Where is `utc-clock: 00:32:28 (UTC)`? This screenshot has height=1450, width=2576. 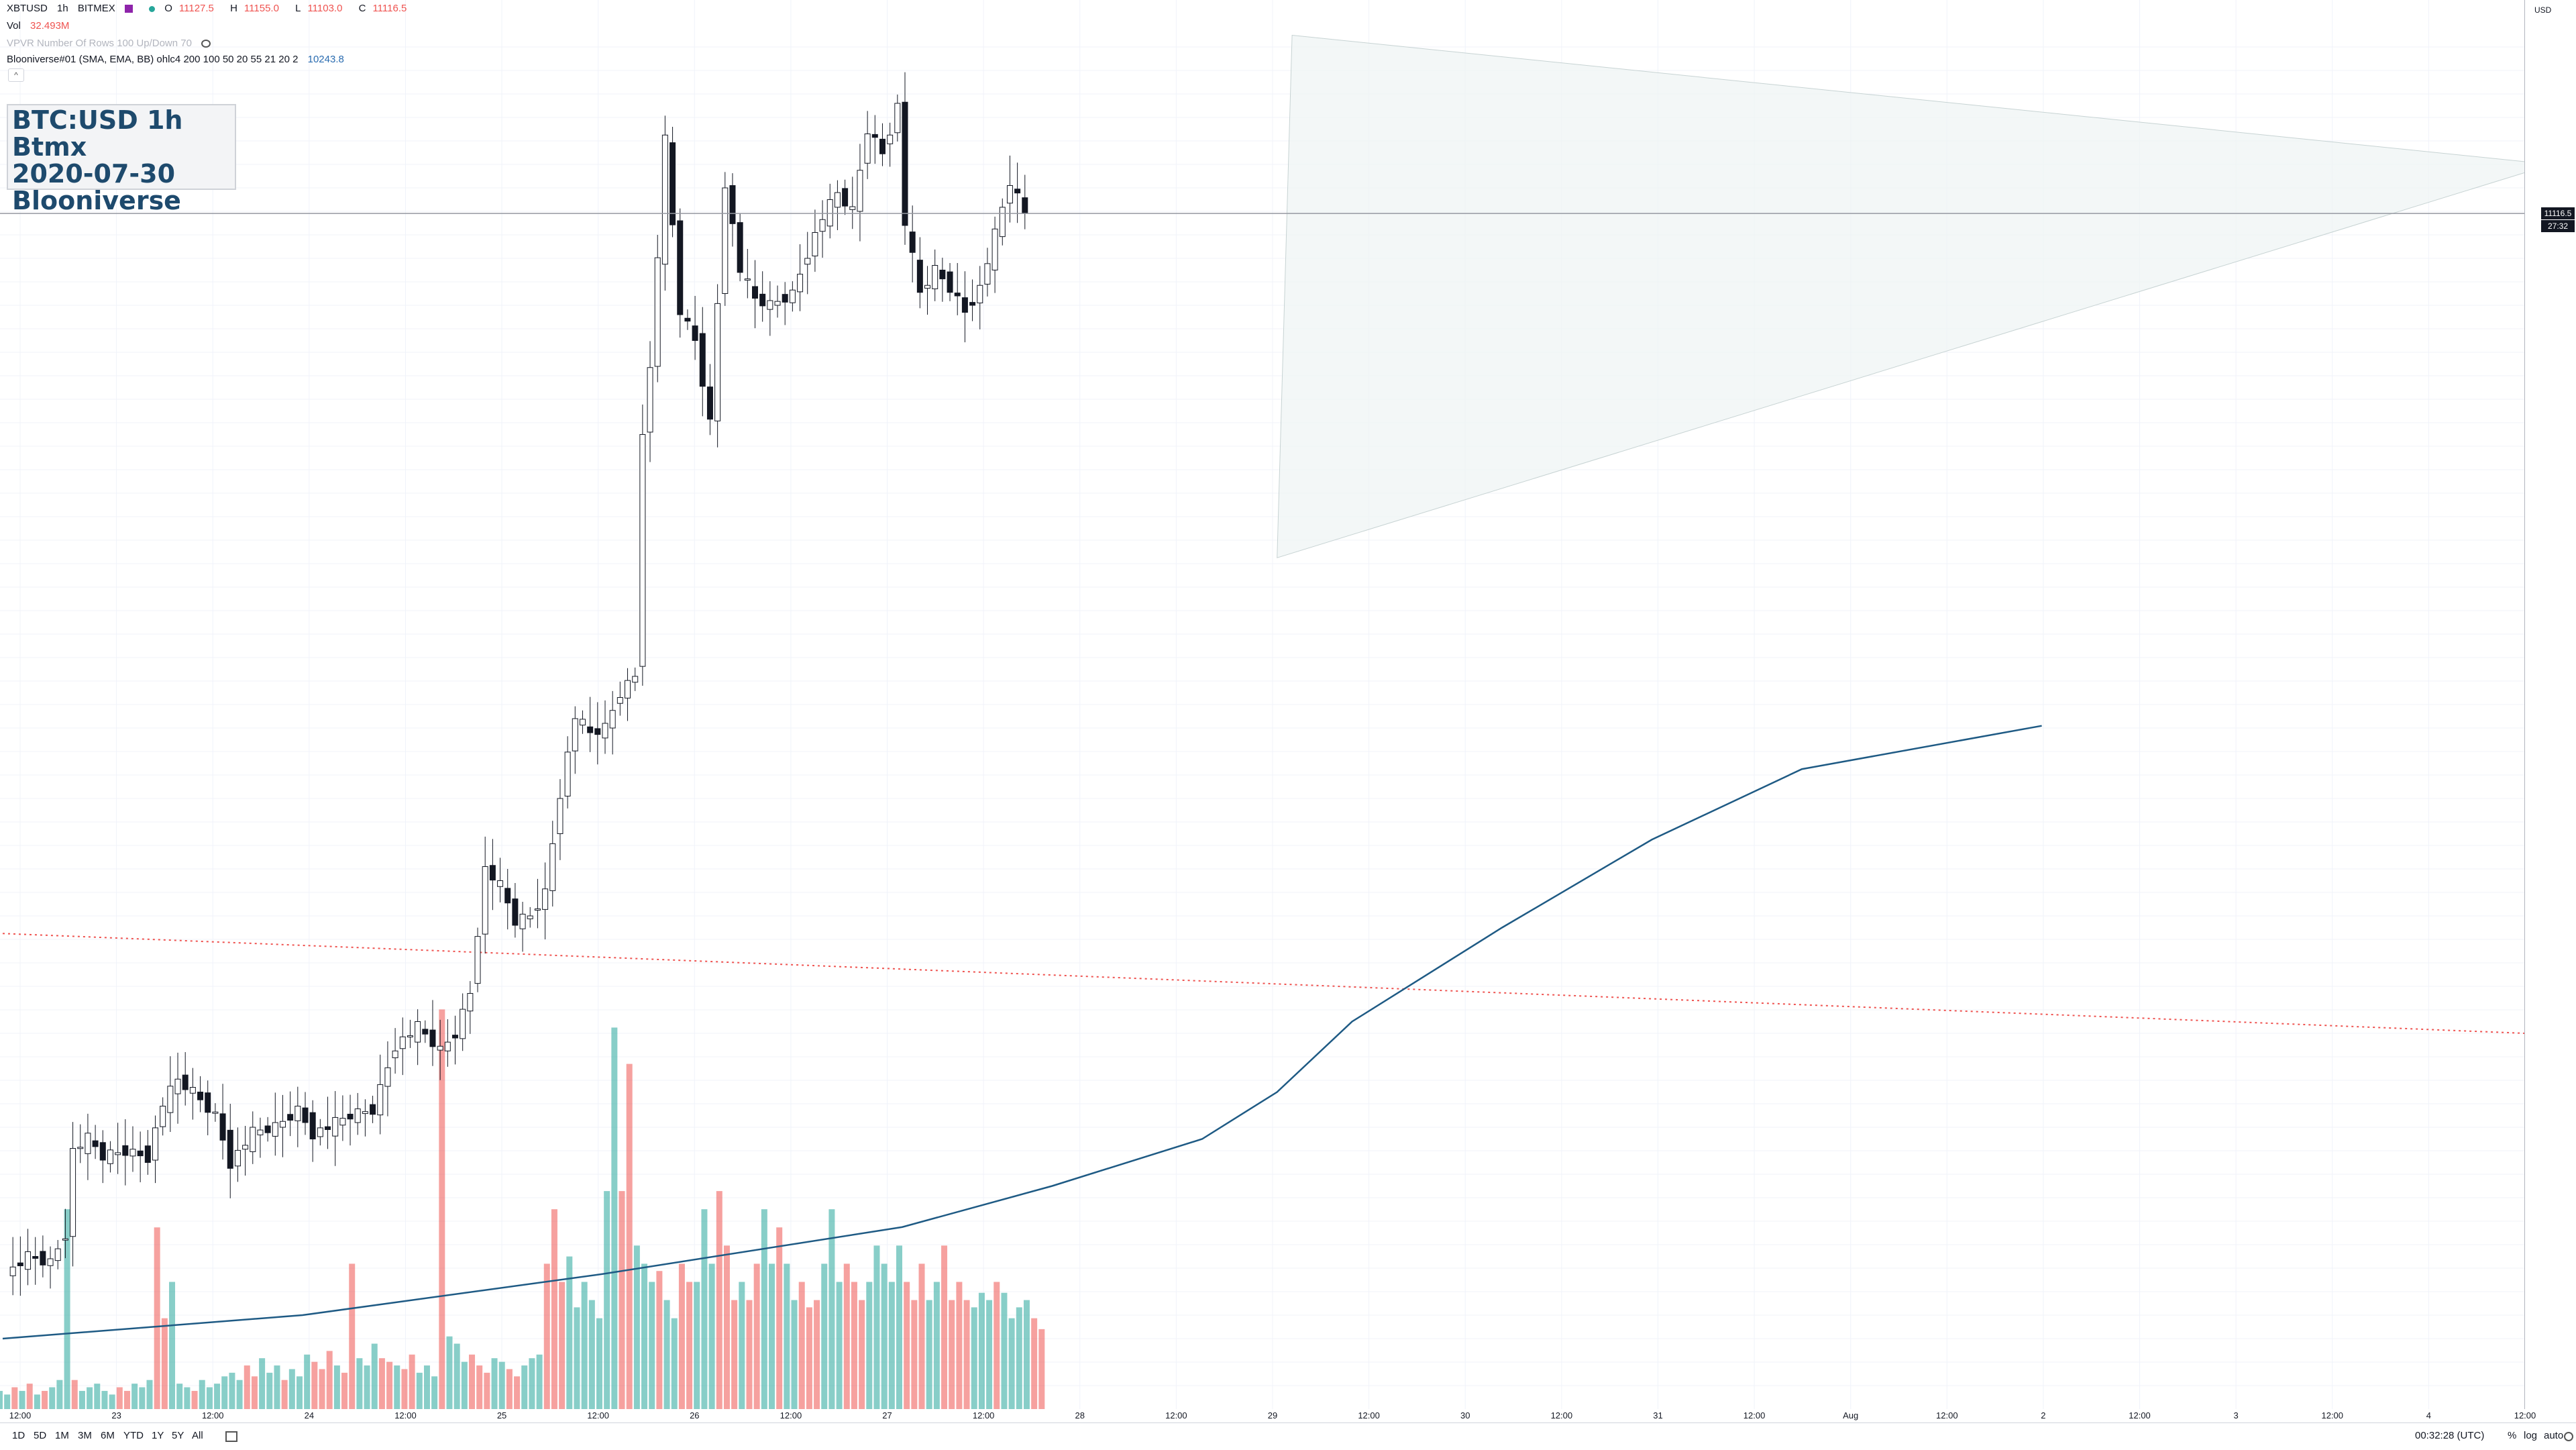 utc-clock: 00:32:28 (UTC) is located at coordinates (2450, 1435).